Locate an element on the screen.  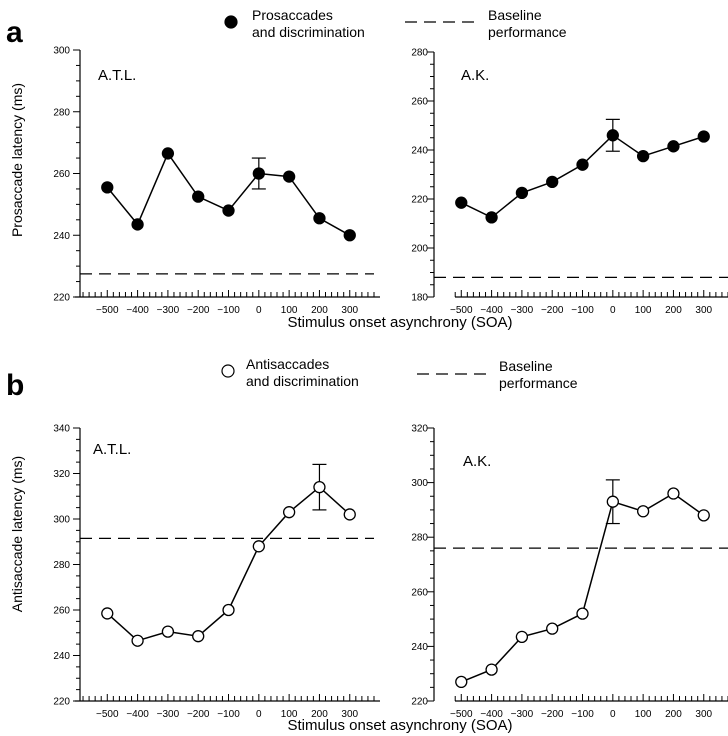
y-tick-label: 340 is located at coordinates (61, 429).